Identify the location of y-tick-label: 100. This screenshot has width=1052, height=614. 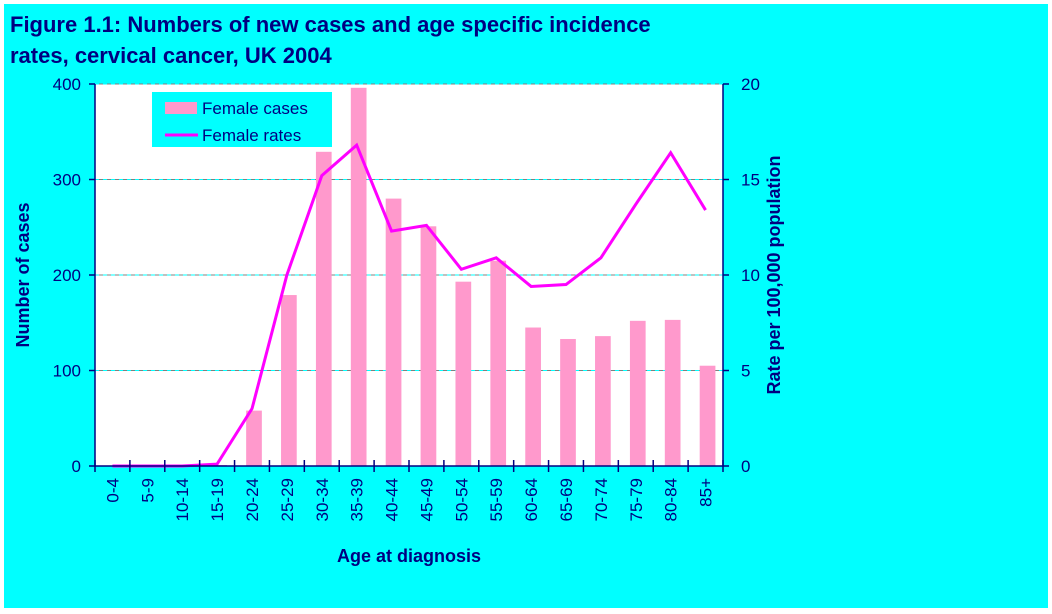
(67, 371).